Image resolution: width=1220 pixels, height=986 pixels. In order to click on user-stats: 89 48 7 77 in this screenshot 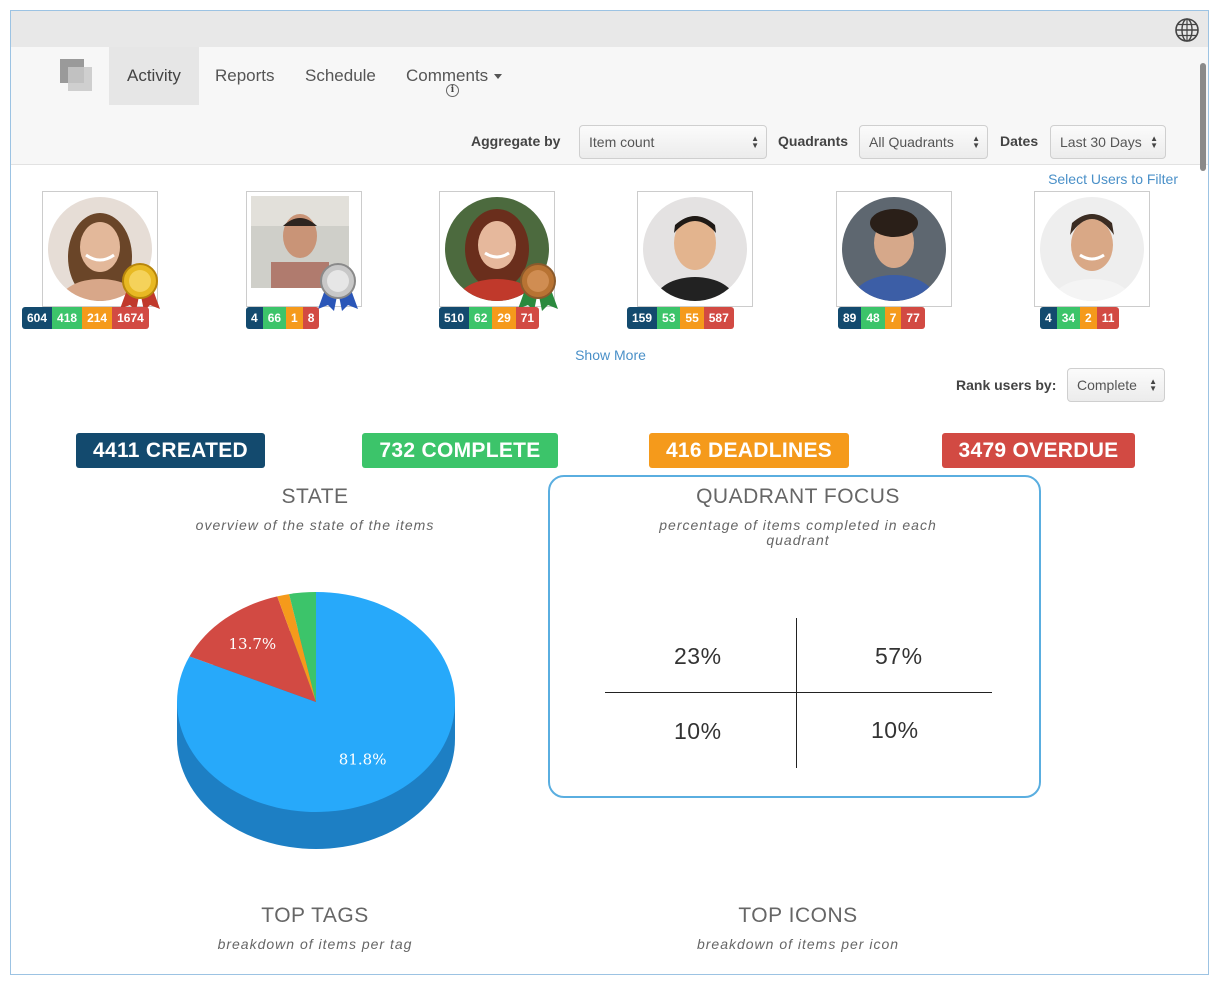, I will do `click(881, 318)`.